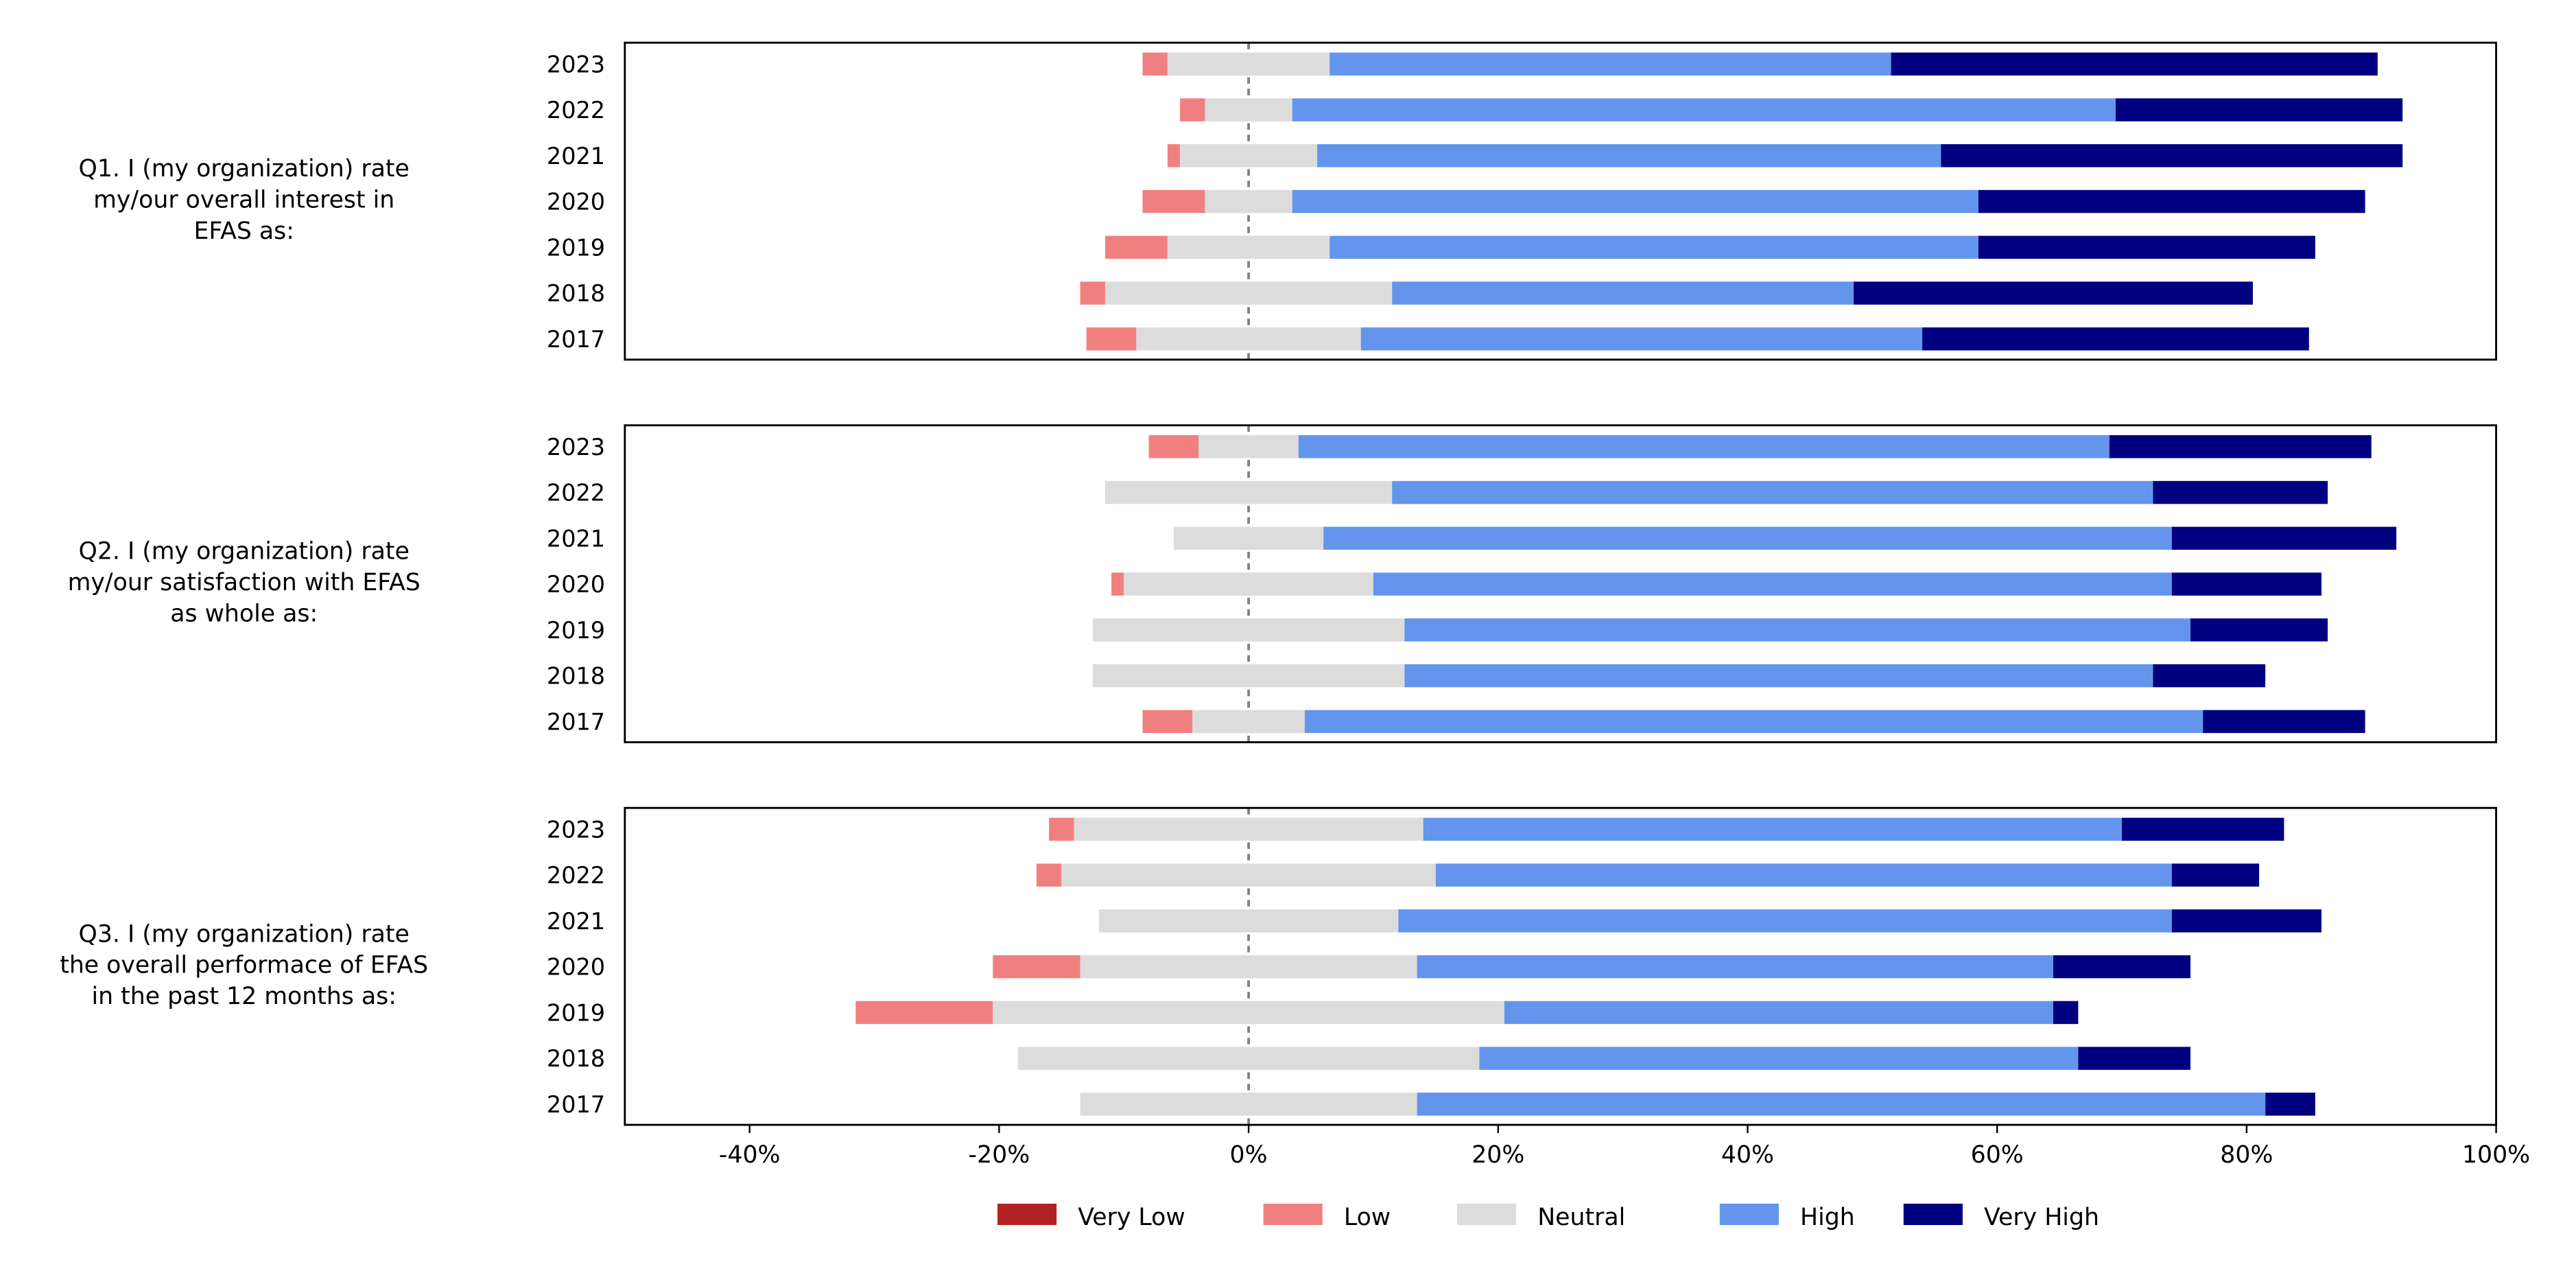 The width and height of the screenshot is (2576, 1271). I want to click on legend-swatch-low, so click(1293, 1214).